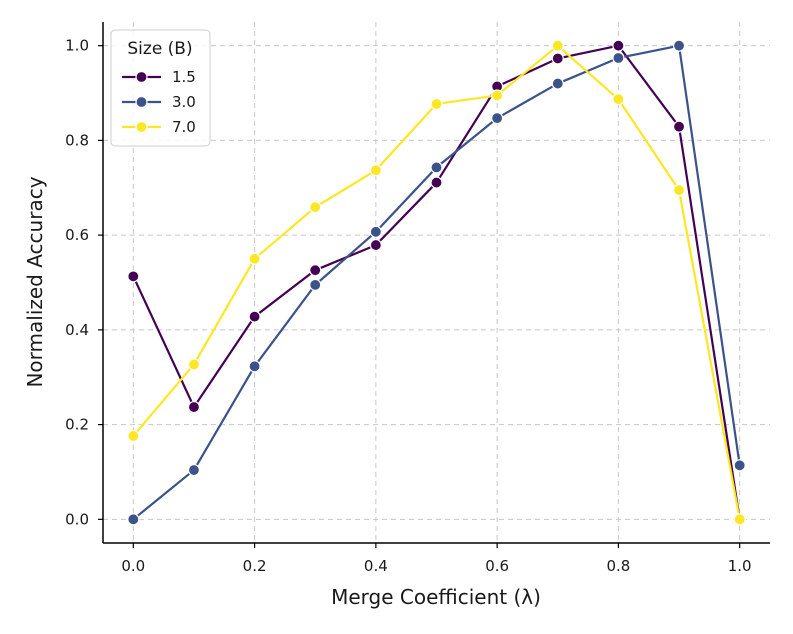 The height and width of the screenshot is (634, 793). Describe the element at coordinates (376, 566) in the screenshot. I see `x-tick-label: 0.4` at that location.